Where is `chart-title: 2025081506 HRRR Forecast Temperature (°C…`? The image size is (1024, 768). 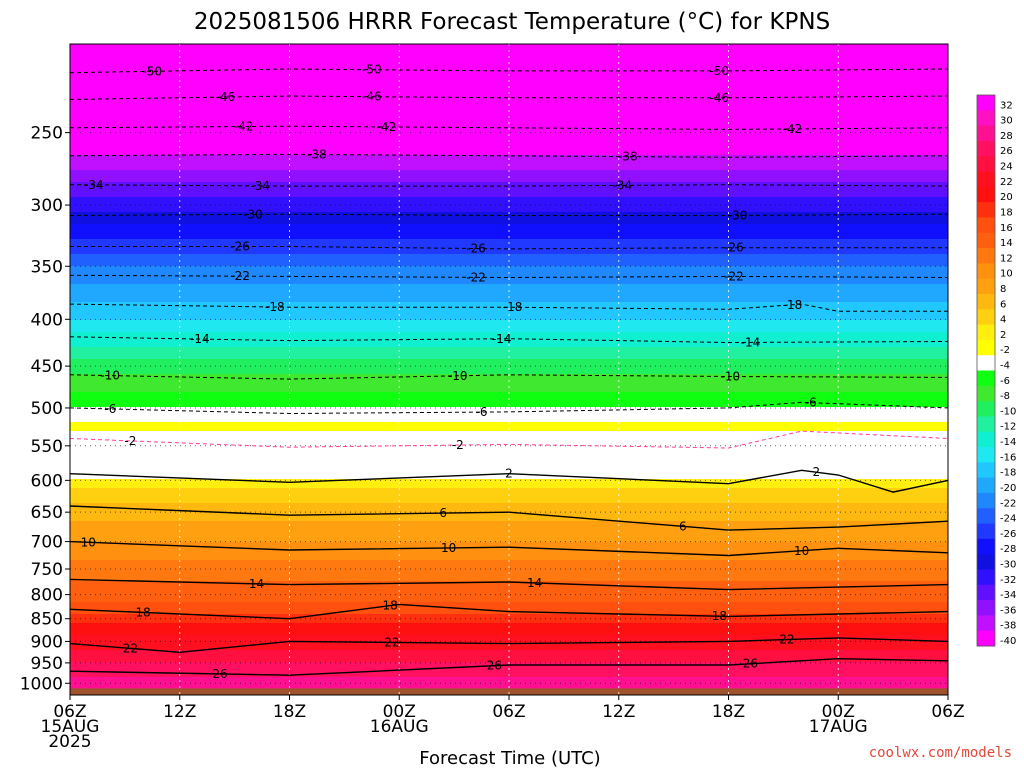 chart-title: 2025081506 HRRR Forecast Temperature (°C… is located at coordinates (512, 22).